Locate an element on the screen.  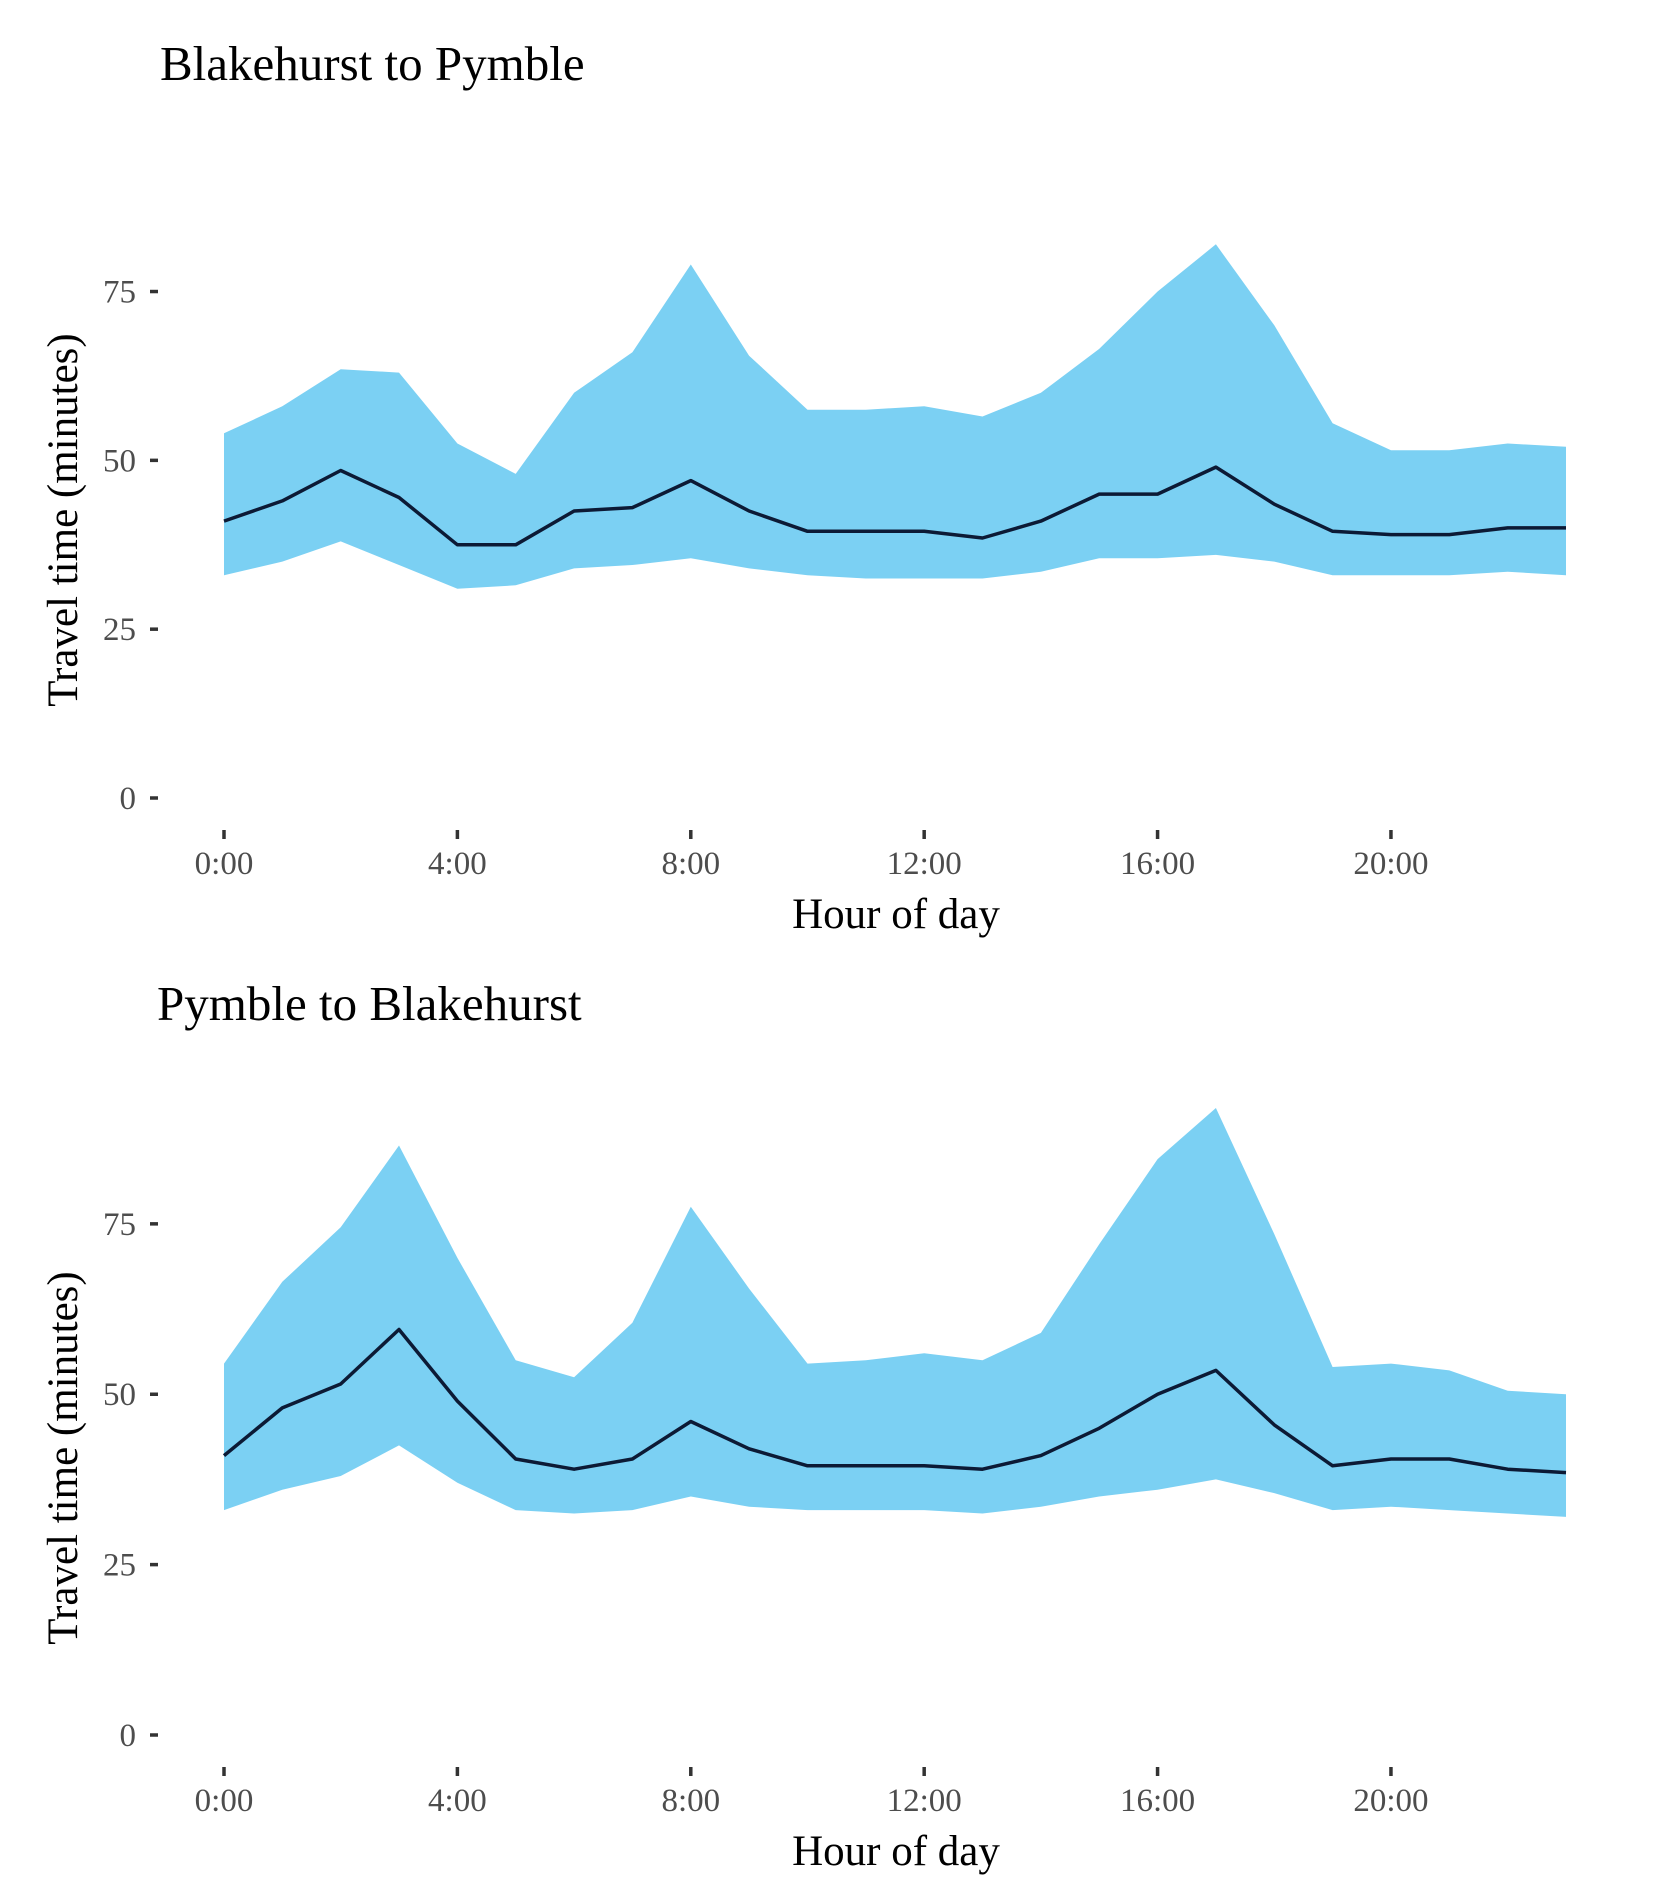
chart-title: Pymble to Blakehurst is located at coordinates (369, 1003).